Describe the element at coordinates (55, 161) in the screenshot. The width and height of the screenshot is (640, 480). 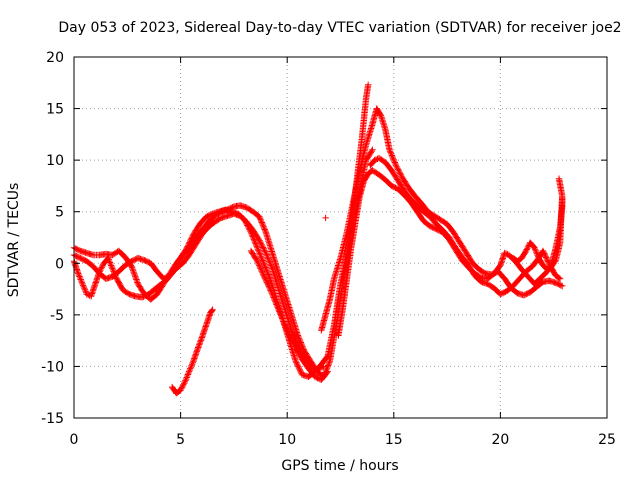
I see `y-tick-label: 10` at that location.